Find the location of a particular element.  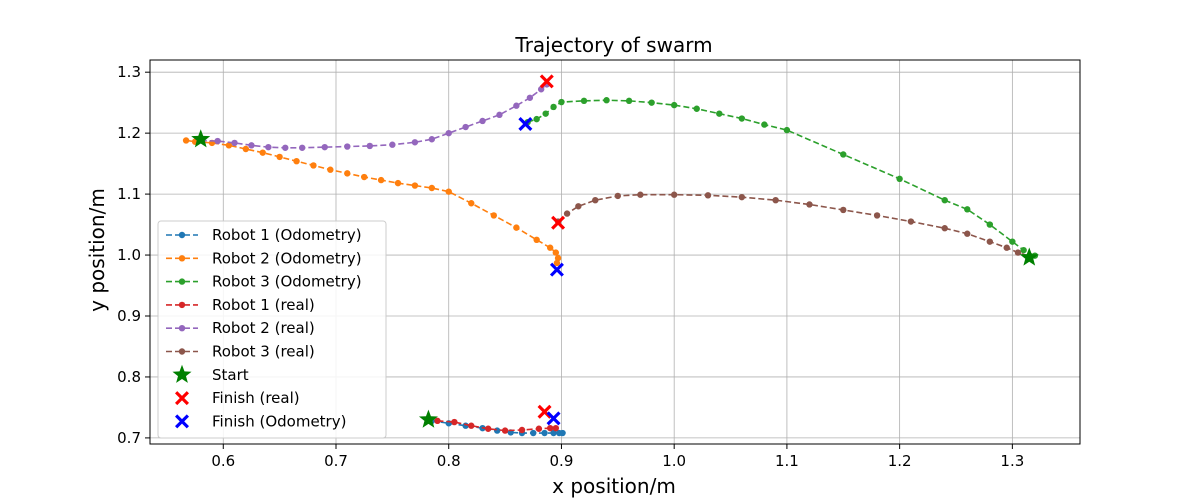

x-axis-title: x position/m is located at coordinates (614, 486).